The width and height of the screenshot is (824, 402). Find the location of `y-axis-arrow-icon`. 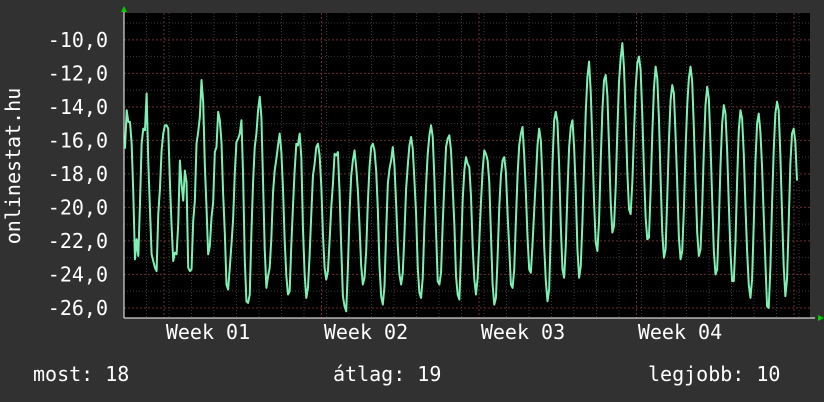

y-axis-arrow-icon is located at coordinates (124, 9).